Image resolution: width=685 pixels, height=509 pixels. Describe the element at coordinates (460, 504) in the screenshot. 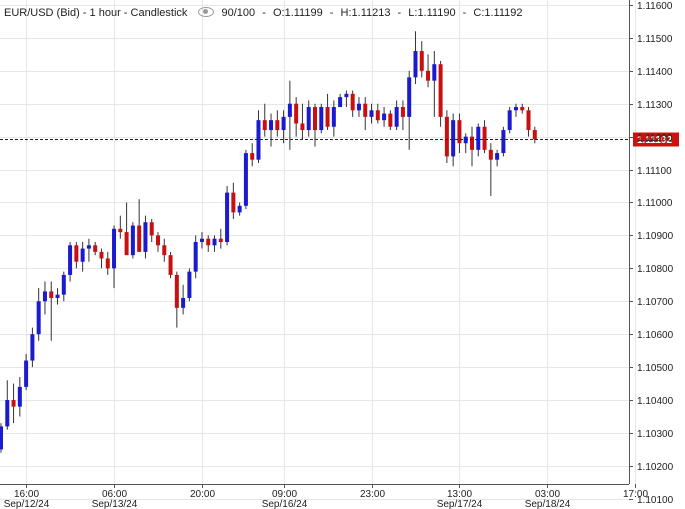

I see `x-date-label: Sep/17/24` at that location.